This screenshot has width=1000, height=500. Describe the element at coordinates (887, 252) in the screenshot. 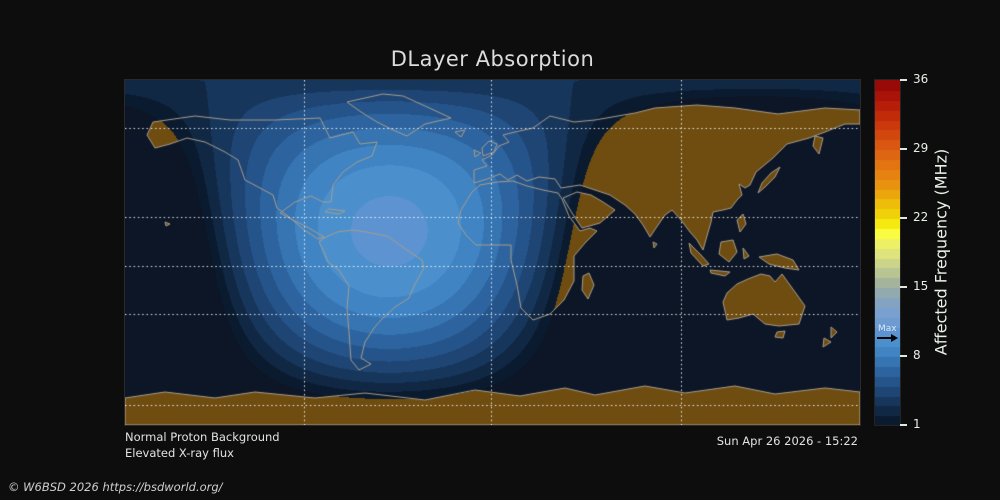

I see `colorbar` at that location.